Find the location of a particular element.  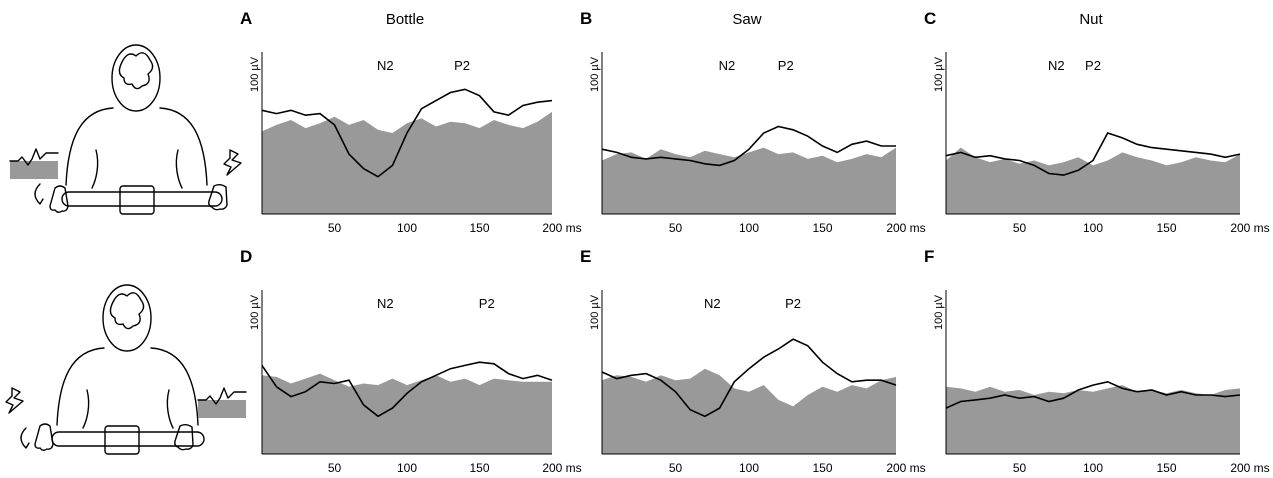

panel-letter: A is located at coordinates (246, 18).